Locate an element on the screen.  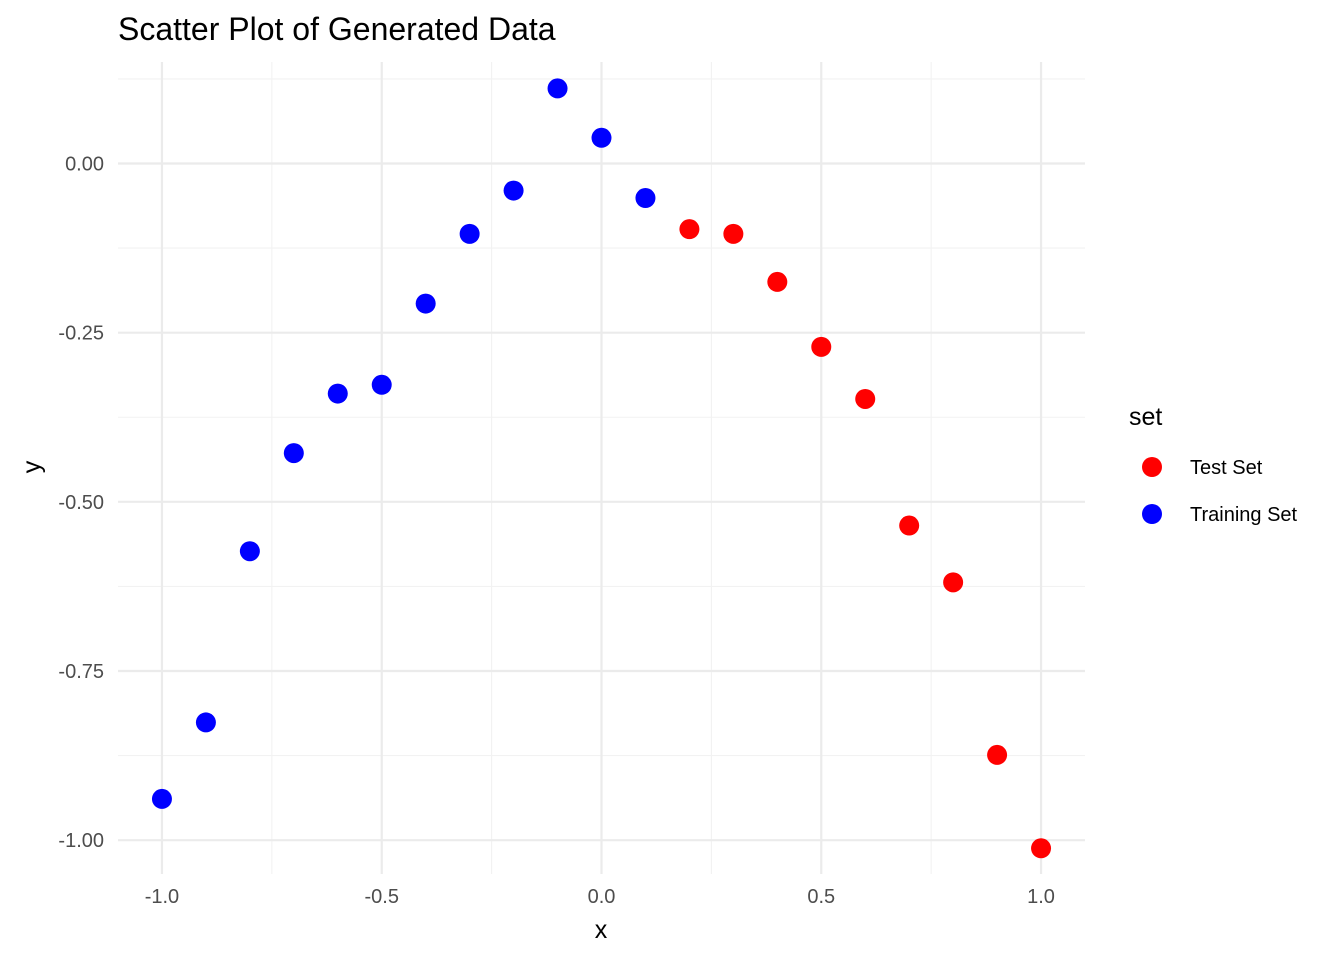
y-axis-title: y is located at coordinates (32, 466).